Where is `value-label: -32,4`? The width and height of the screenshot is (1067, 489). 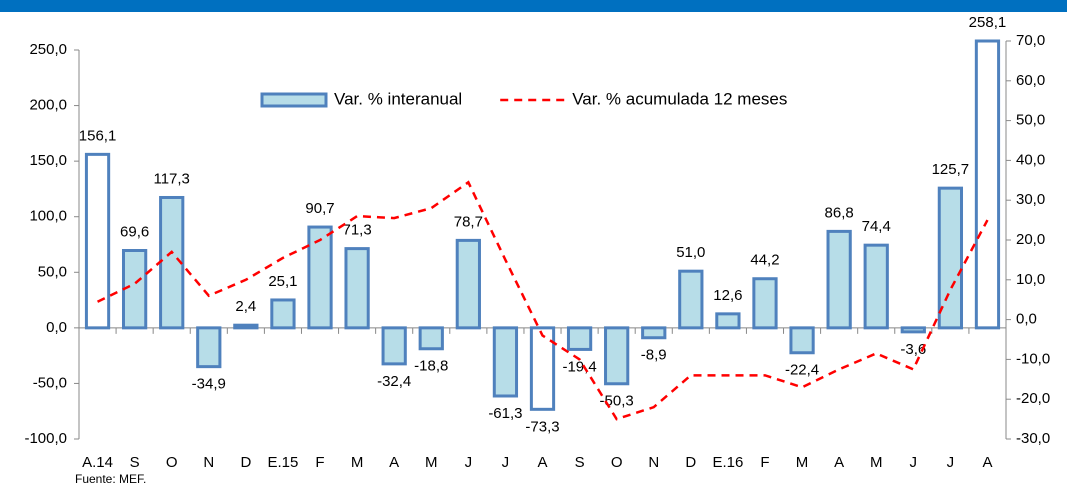 value-label: -32,4 is located at coordinates (394, 381).